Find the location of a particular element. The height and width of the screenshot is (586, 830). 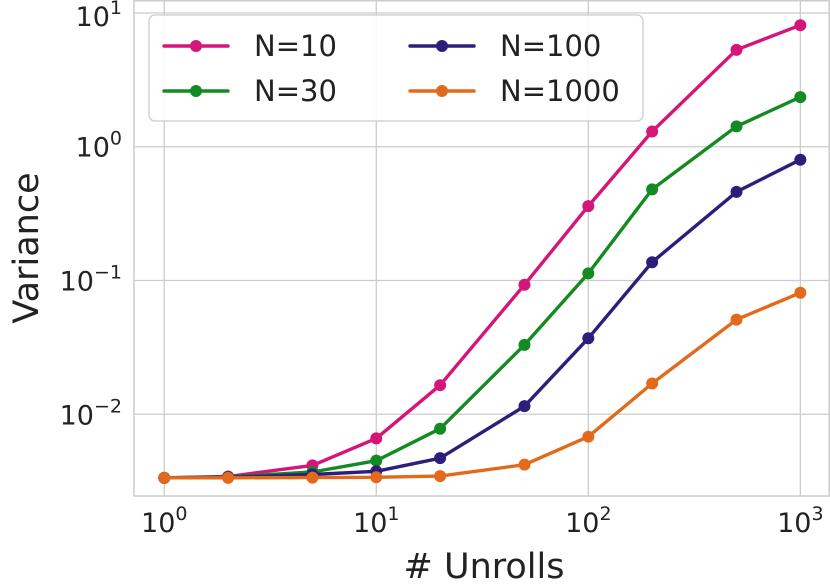

legend-entry: N=10 is located at coordinates (249, 46).